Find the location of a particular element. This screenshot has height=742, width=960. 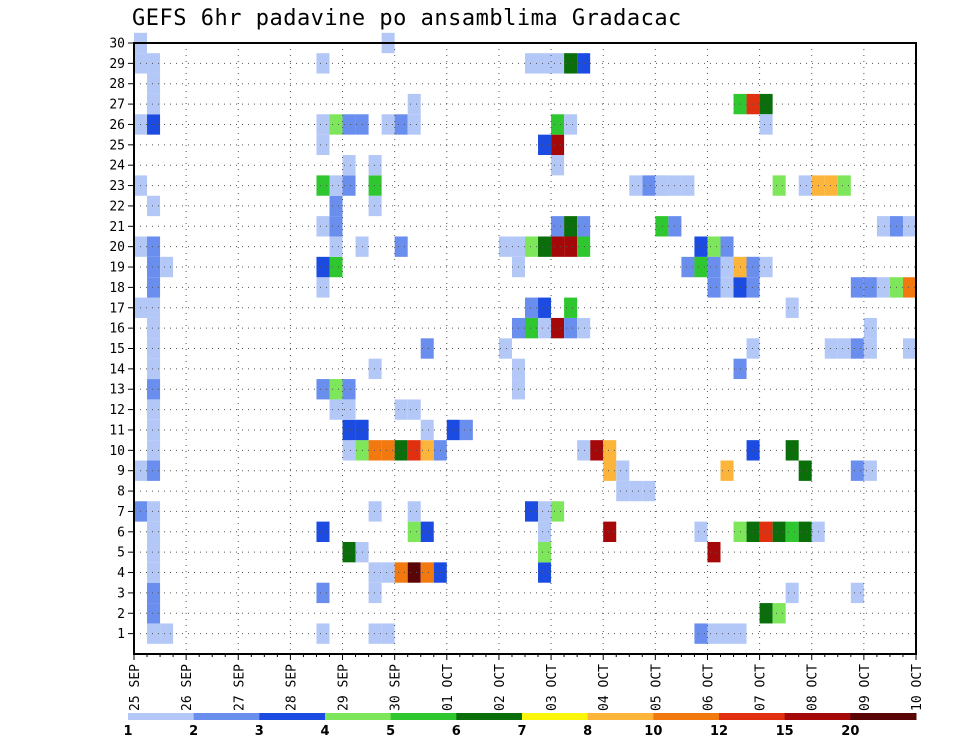

y-tick-label: 29 is located at coordinates (117, 64).